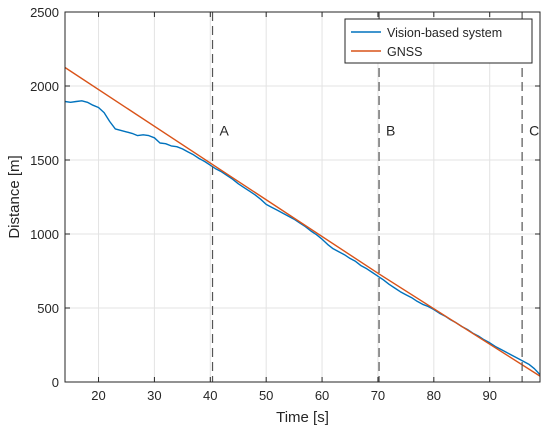  I want to click on legend-box, so click(438, 41).